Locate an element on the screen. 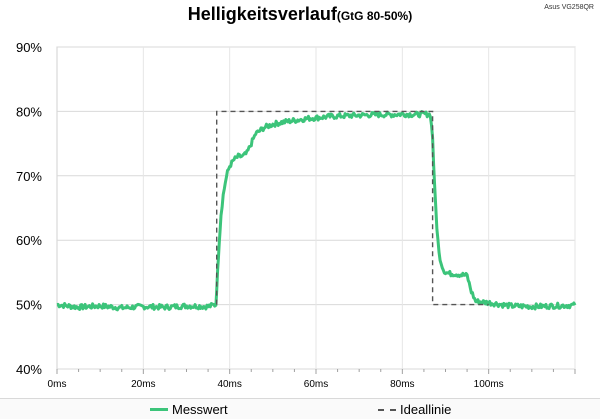 Image resolution: width=600 pixels, height=420 pixels. legend-swatch-ideallinie is located at coordinates (387, 409).